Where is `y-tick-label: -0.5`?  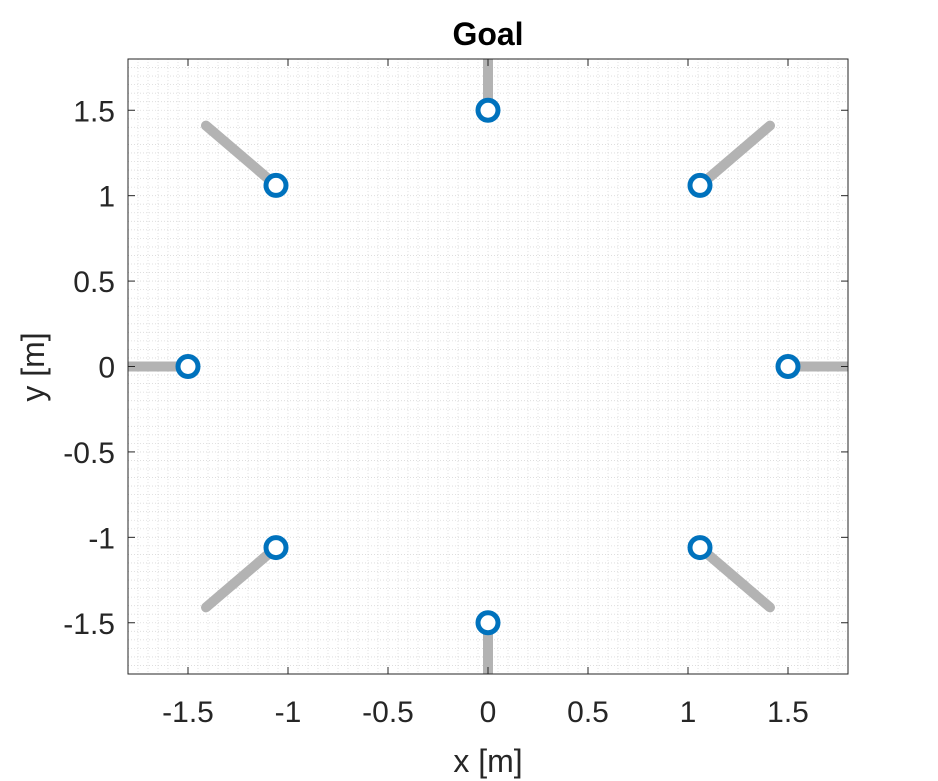
y-tick-label: -0.5 is located at coordinates (89, 453).